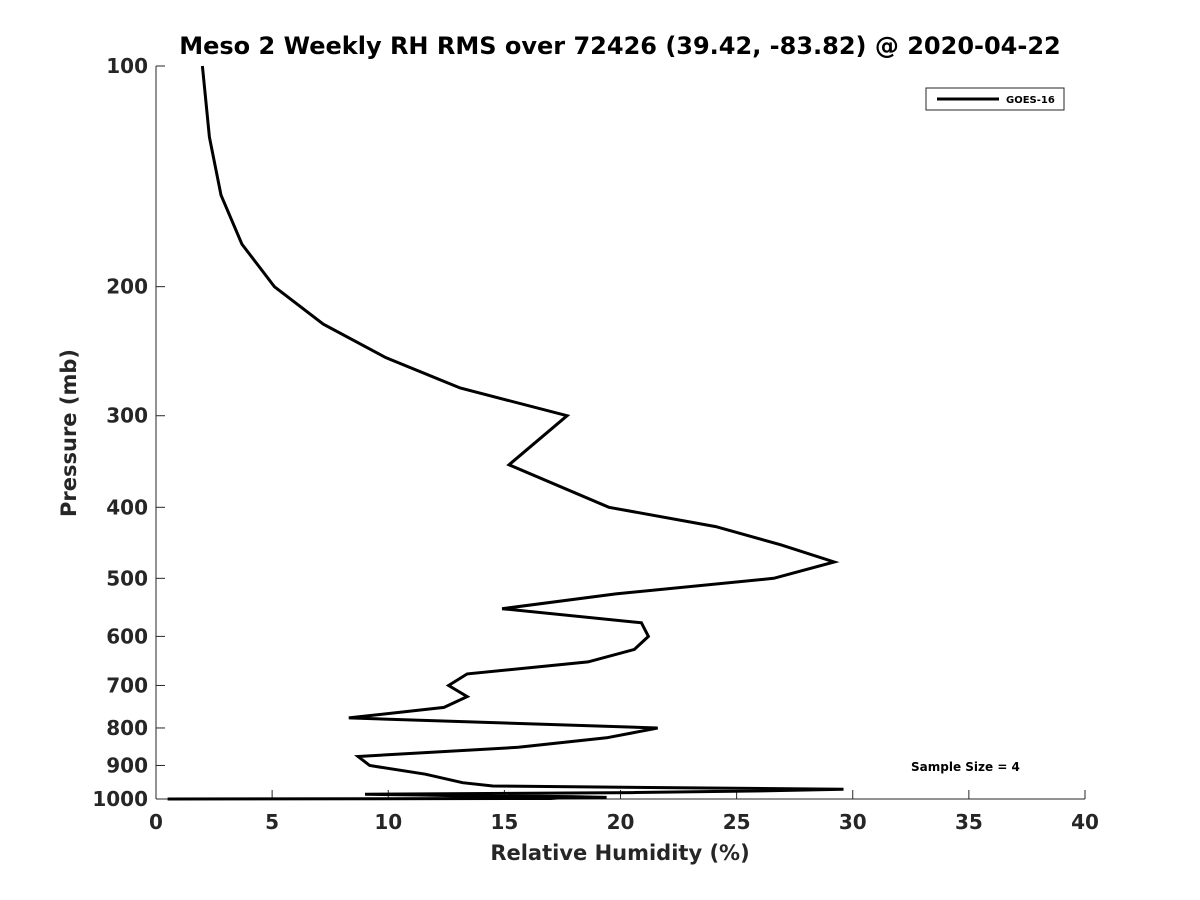  What do you see at coordinates (127, 287) in the screenshot?
I see `y-tick-label-200: 200` at bounding box center [127, 287].